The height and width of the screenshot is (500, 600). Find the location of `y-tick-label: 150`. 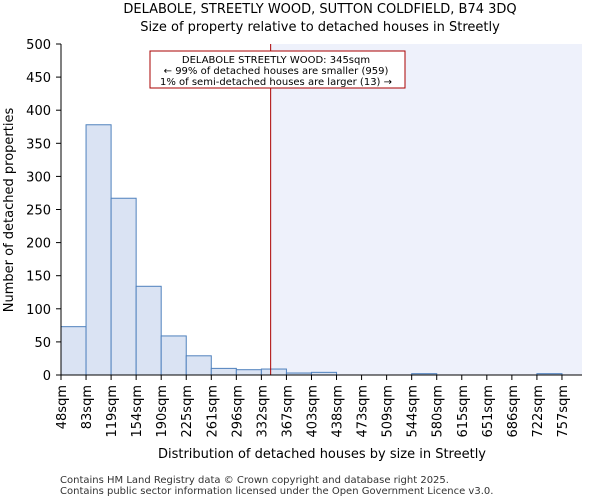

y-tick-label: 150 is located at coordinates (38, 277).